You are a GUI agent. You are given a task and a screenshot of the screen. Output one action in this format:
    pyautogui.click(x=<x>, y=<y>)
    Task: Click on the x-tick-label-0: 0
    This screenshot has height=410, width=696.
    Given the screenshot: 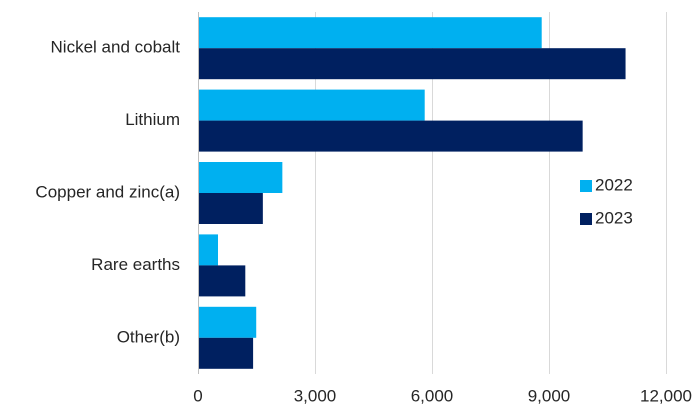 What is the action you would take?
    pyautogui.click(x=197, y=395)
    